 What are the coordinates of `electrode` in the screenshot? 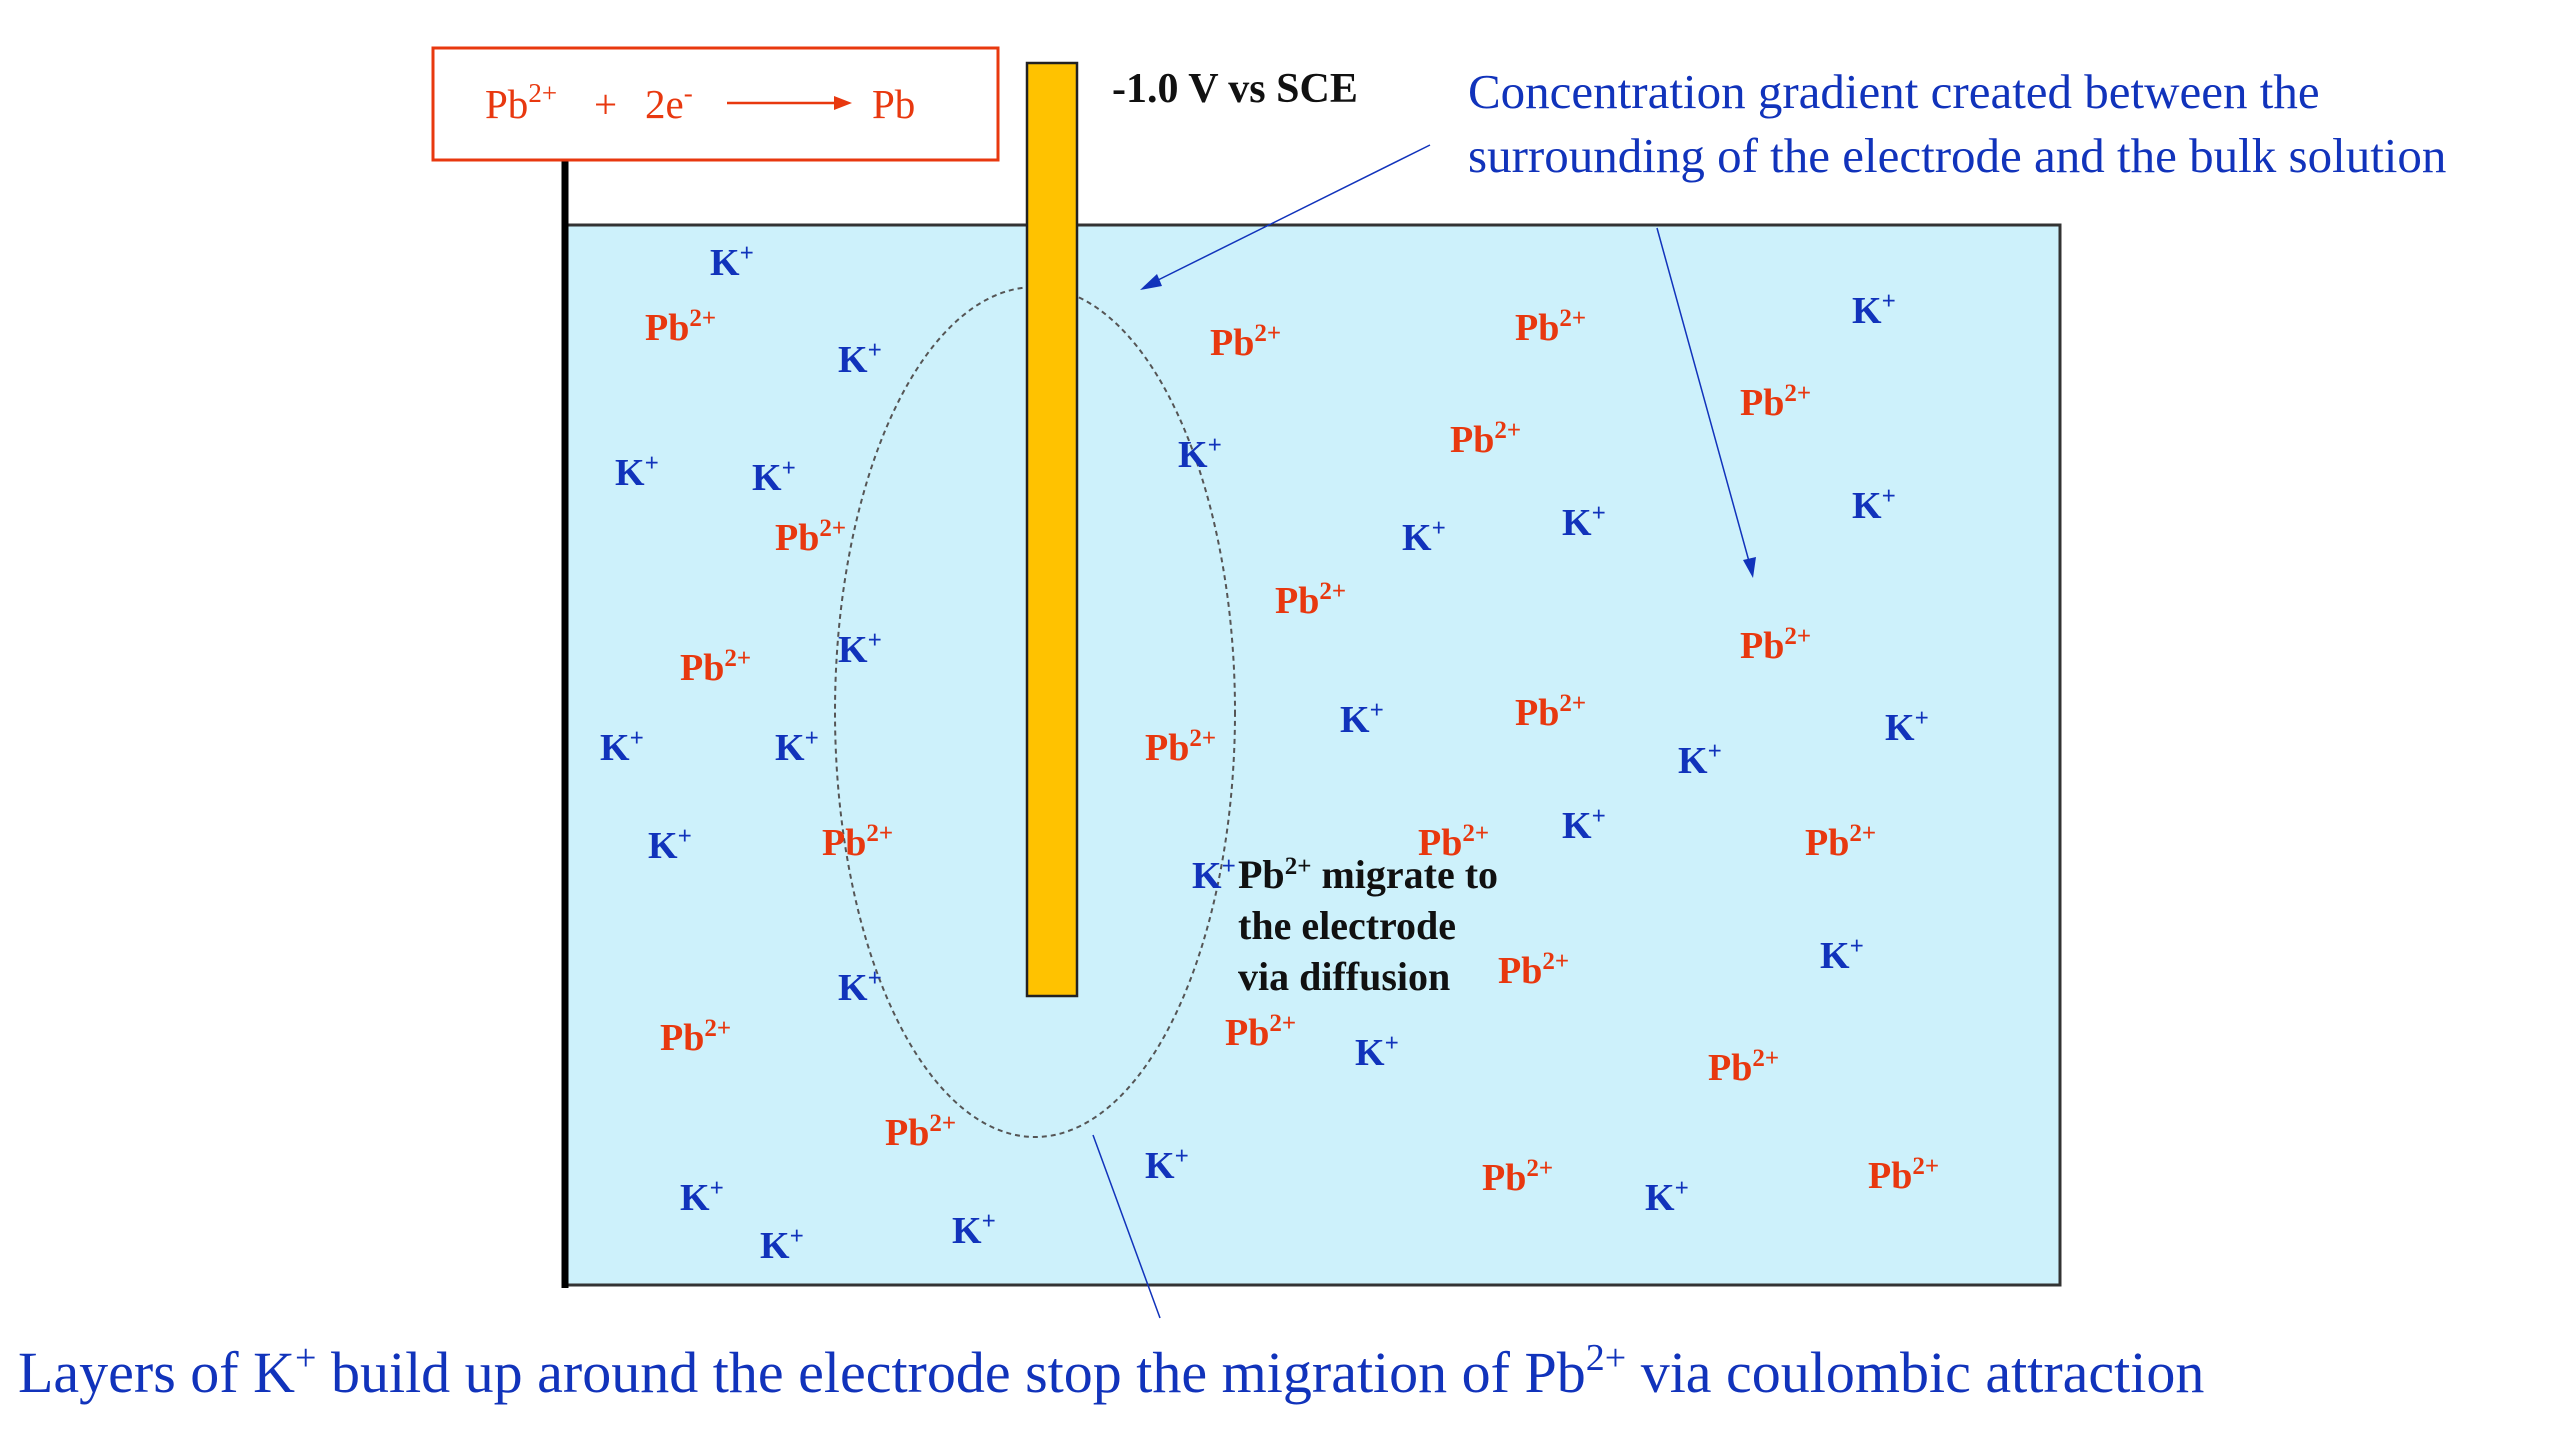 It's located at (1052, 529).